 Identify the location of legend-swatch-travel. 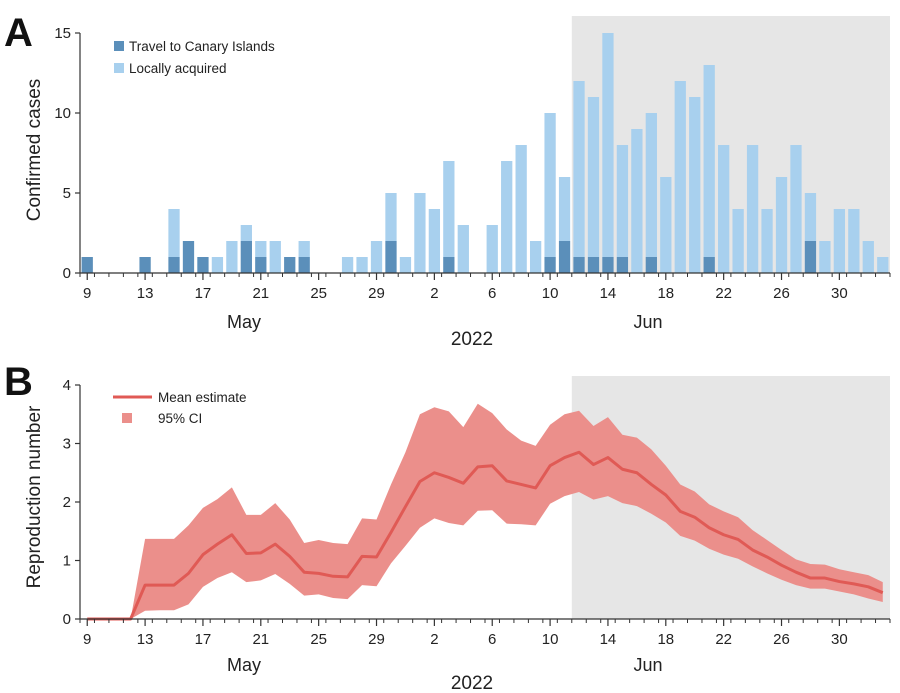
(119, 46).